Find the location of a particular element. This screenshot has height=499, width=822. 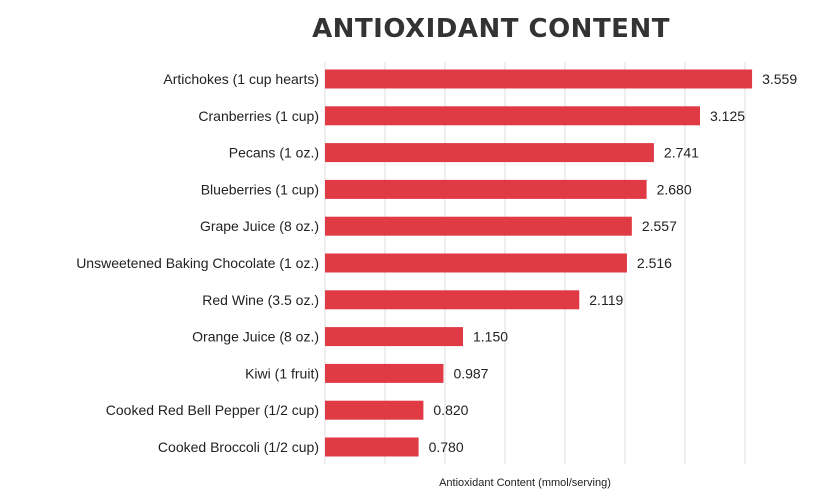

category-label: Artichokes (1 cup hearts) is located at coordinates (241, 79).